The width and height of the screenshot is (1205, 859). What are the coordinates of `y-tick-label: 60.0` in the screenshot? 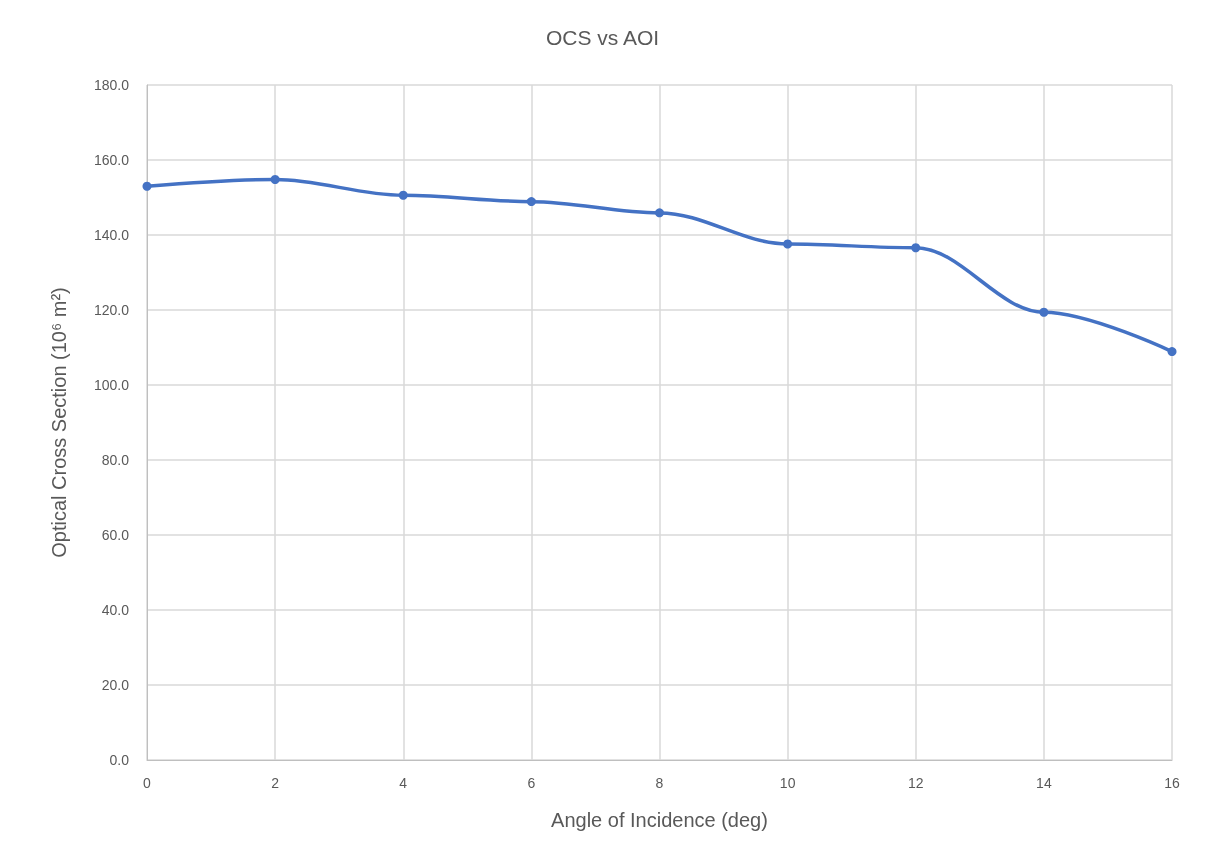 It's located at (115, 535).